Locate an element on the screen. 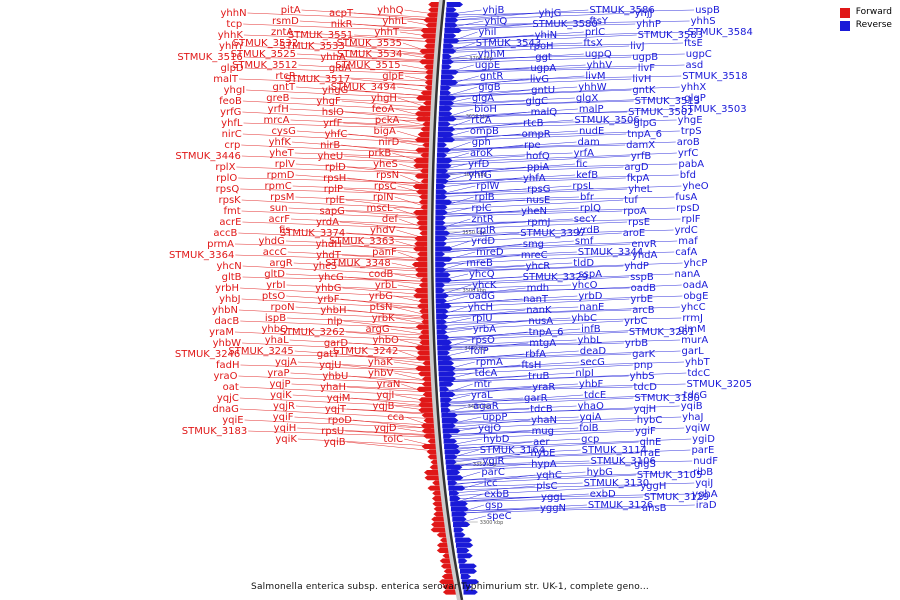 The image size is (900, 600). reverse-gene-label: exbB is located at coordinates (496, 494).